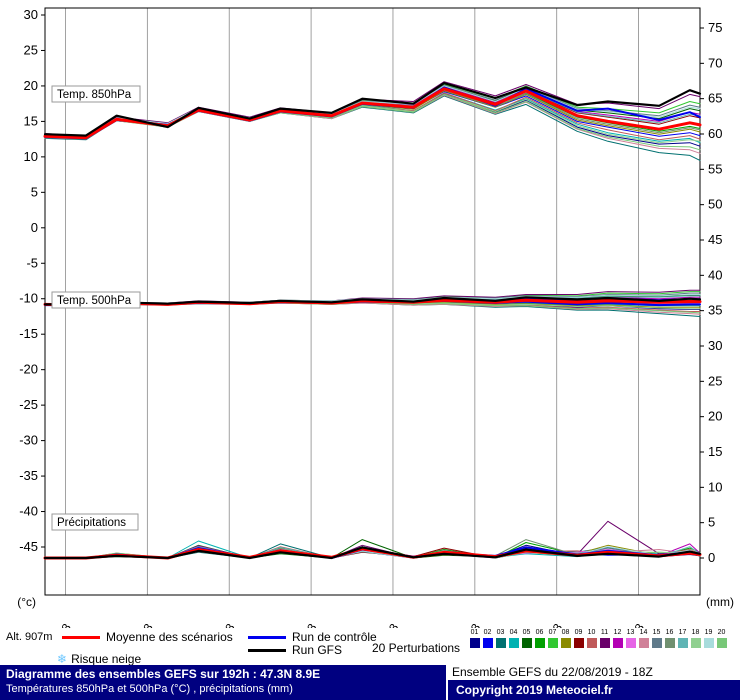  Describe the element at coordinates (513, 632) in the screenshot. I see `perturbation-number: 04` at that location.